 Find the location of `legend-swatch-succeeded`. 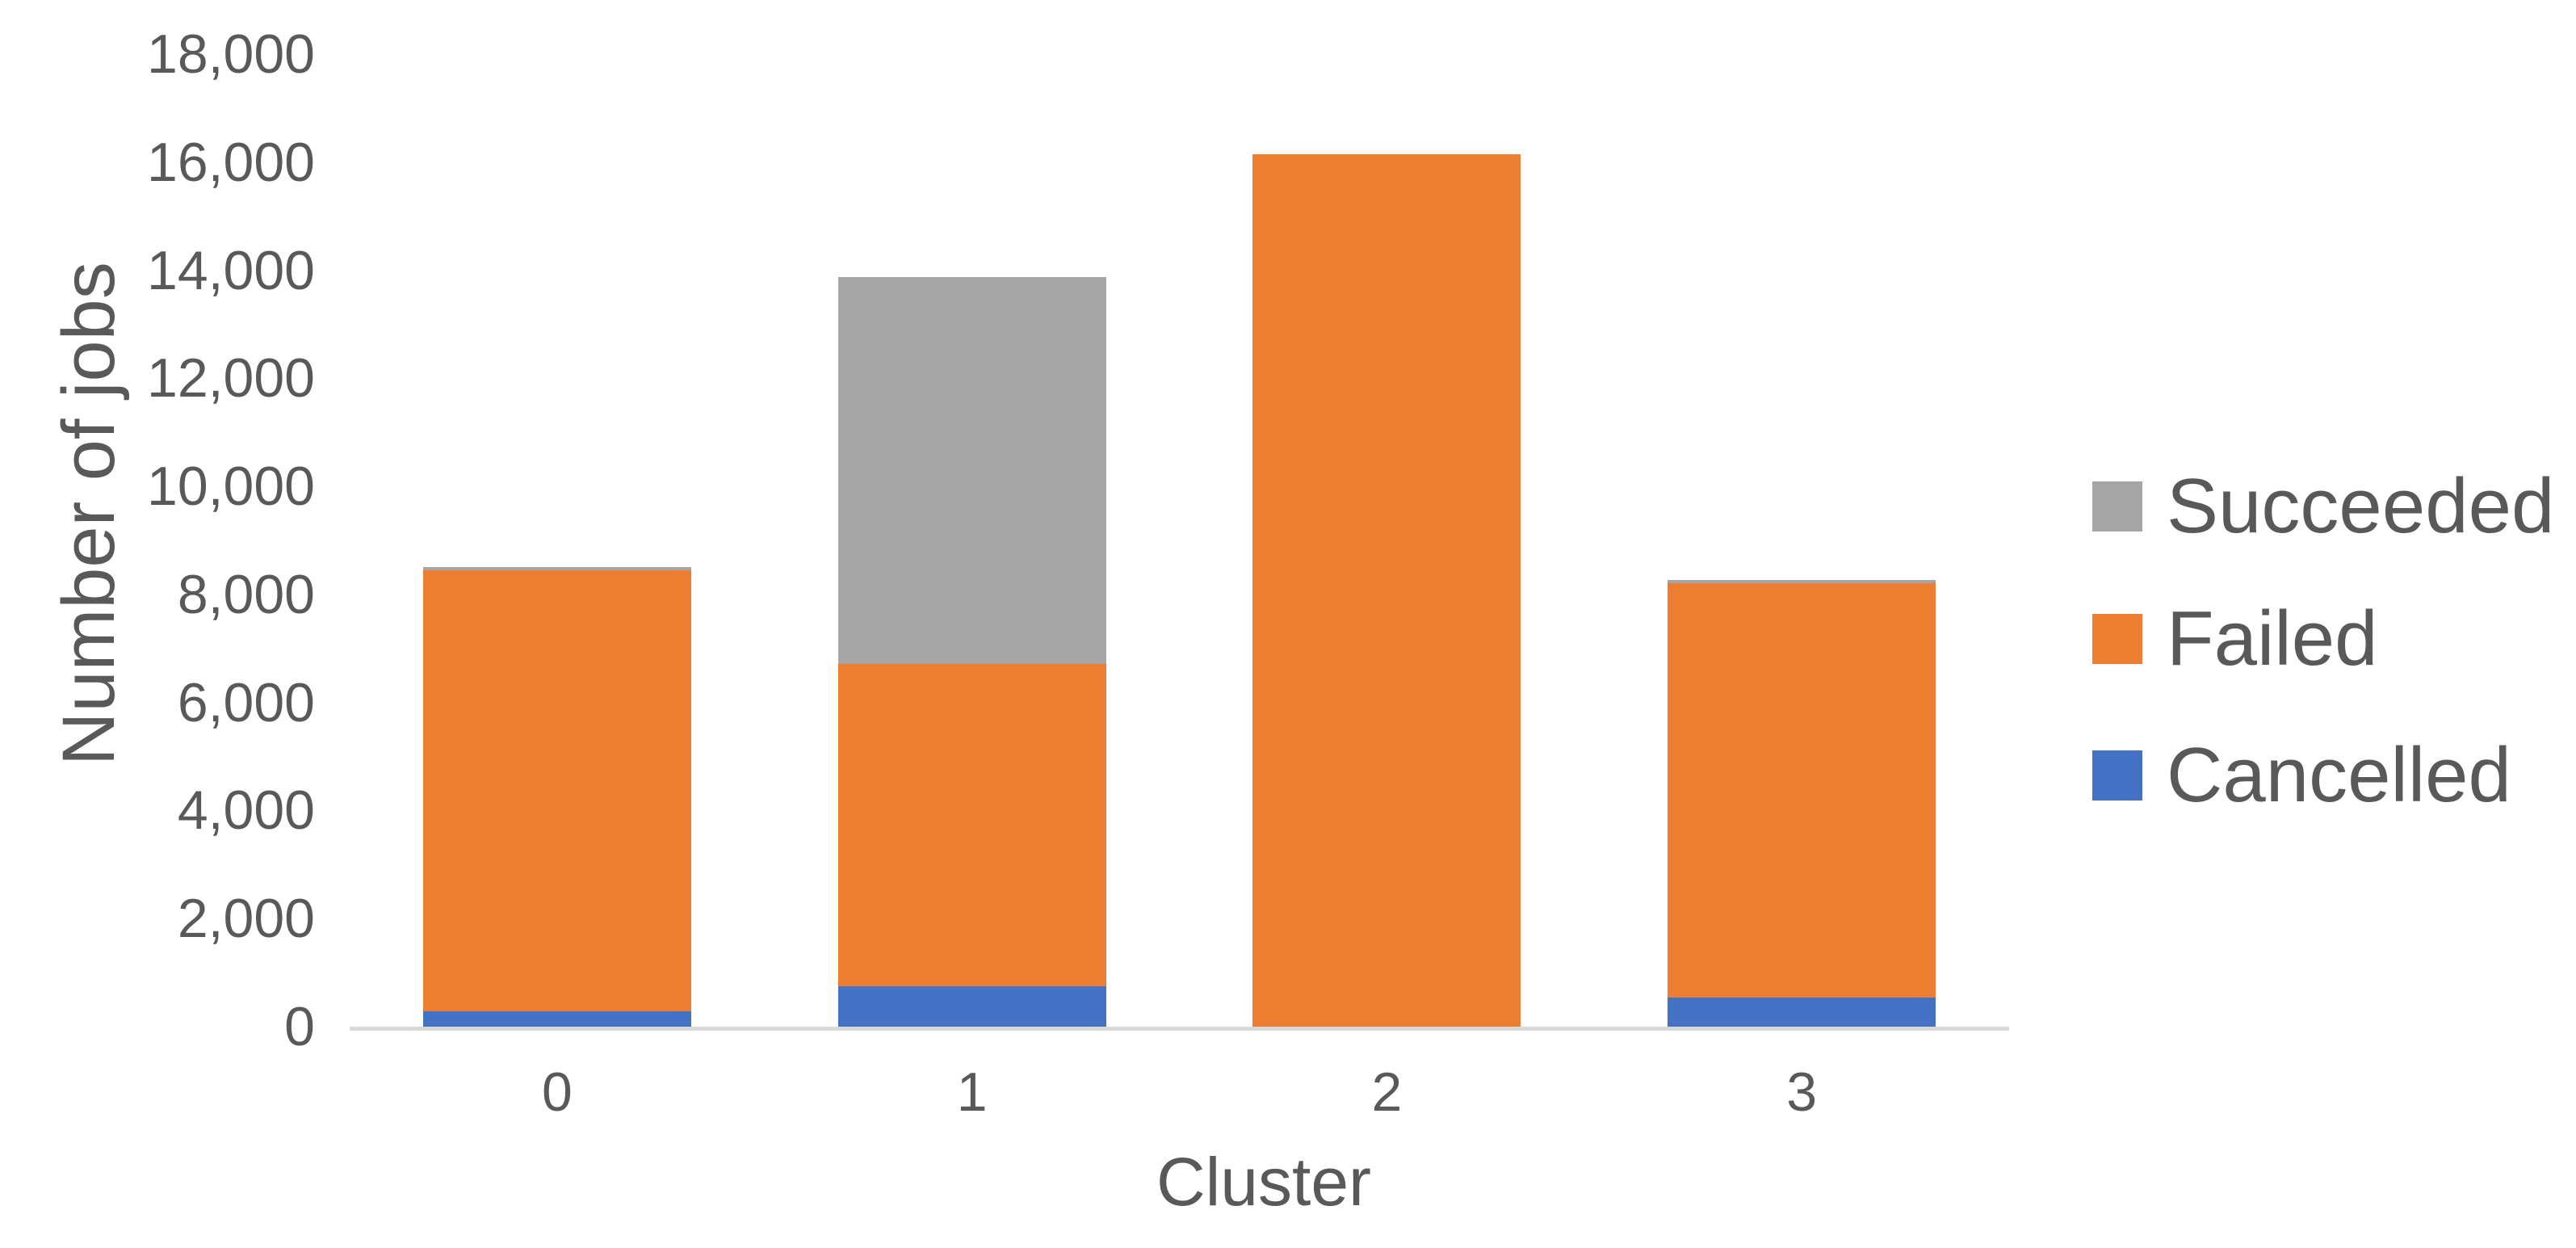

legend-swatch-succeeded is located at coordinates (2117, 506).